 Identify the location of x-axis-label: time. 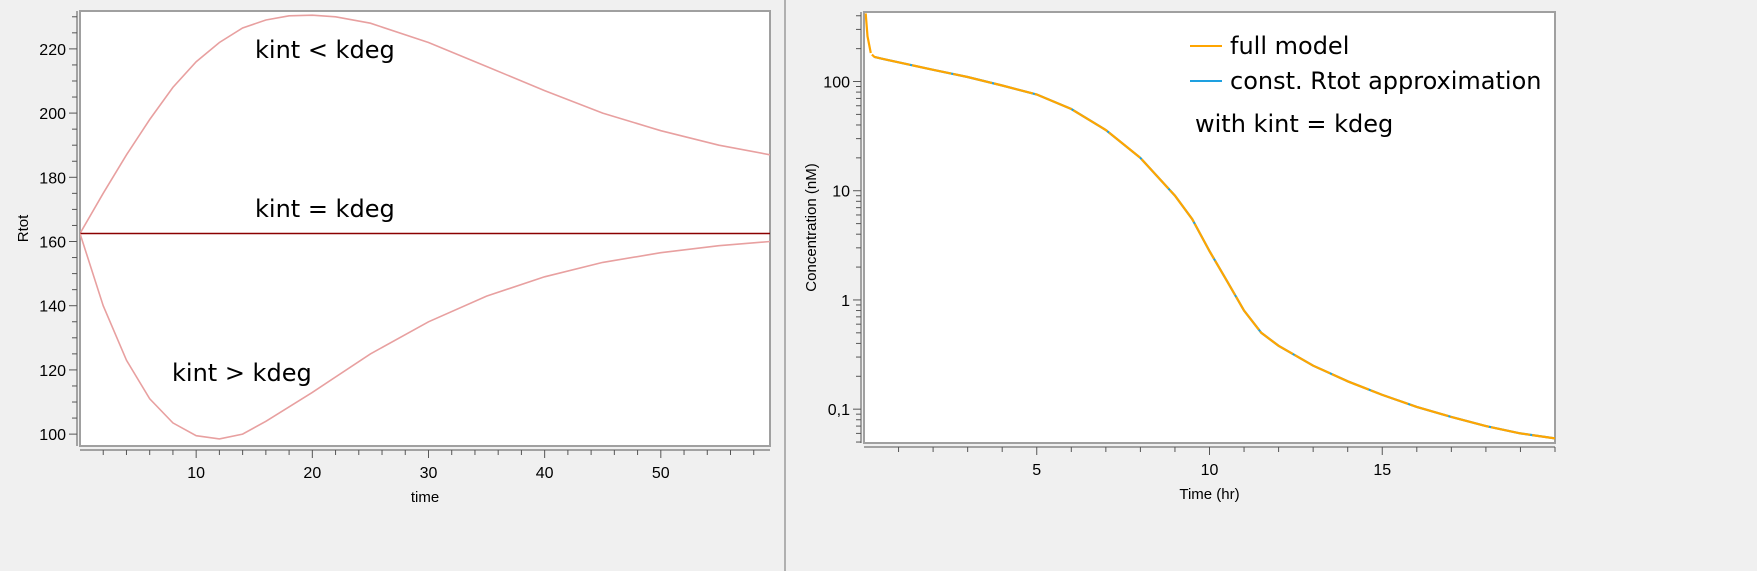
(425, 497).